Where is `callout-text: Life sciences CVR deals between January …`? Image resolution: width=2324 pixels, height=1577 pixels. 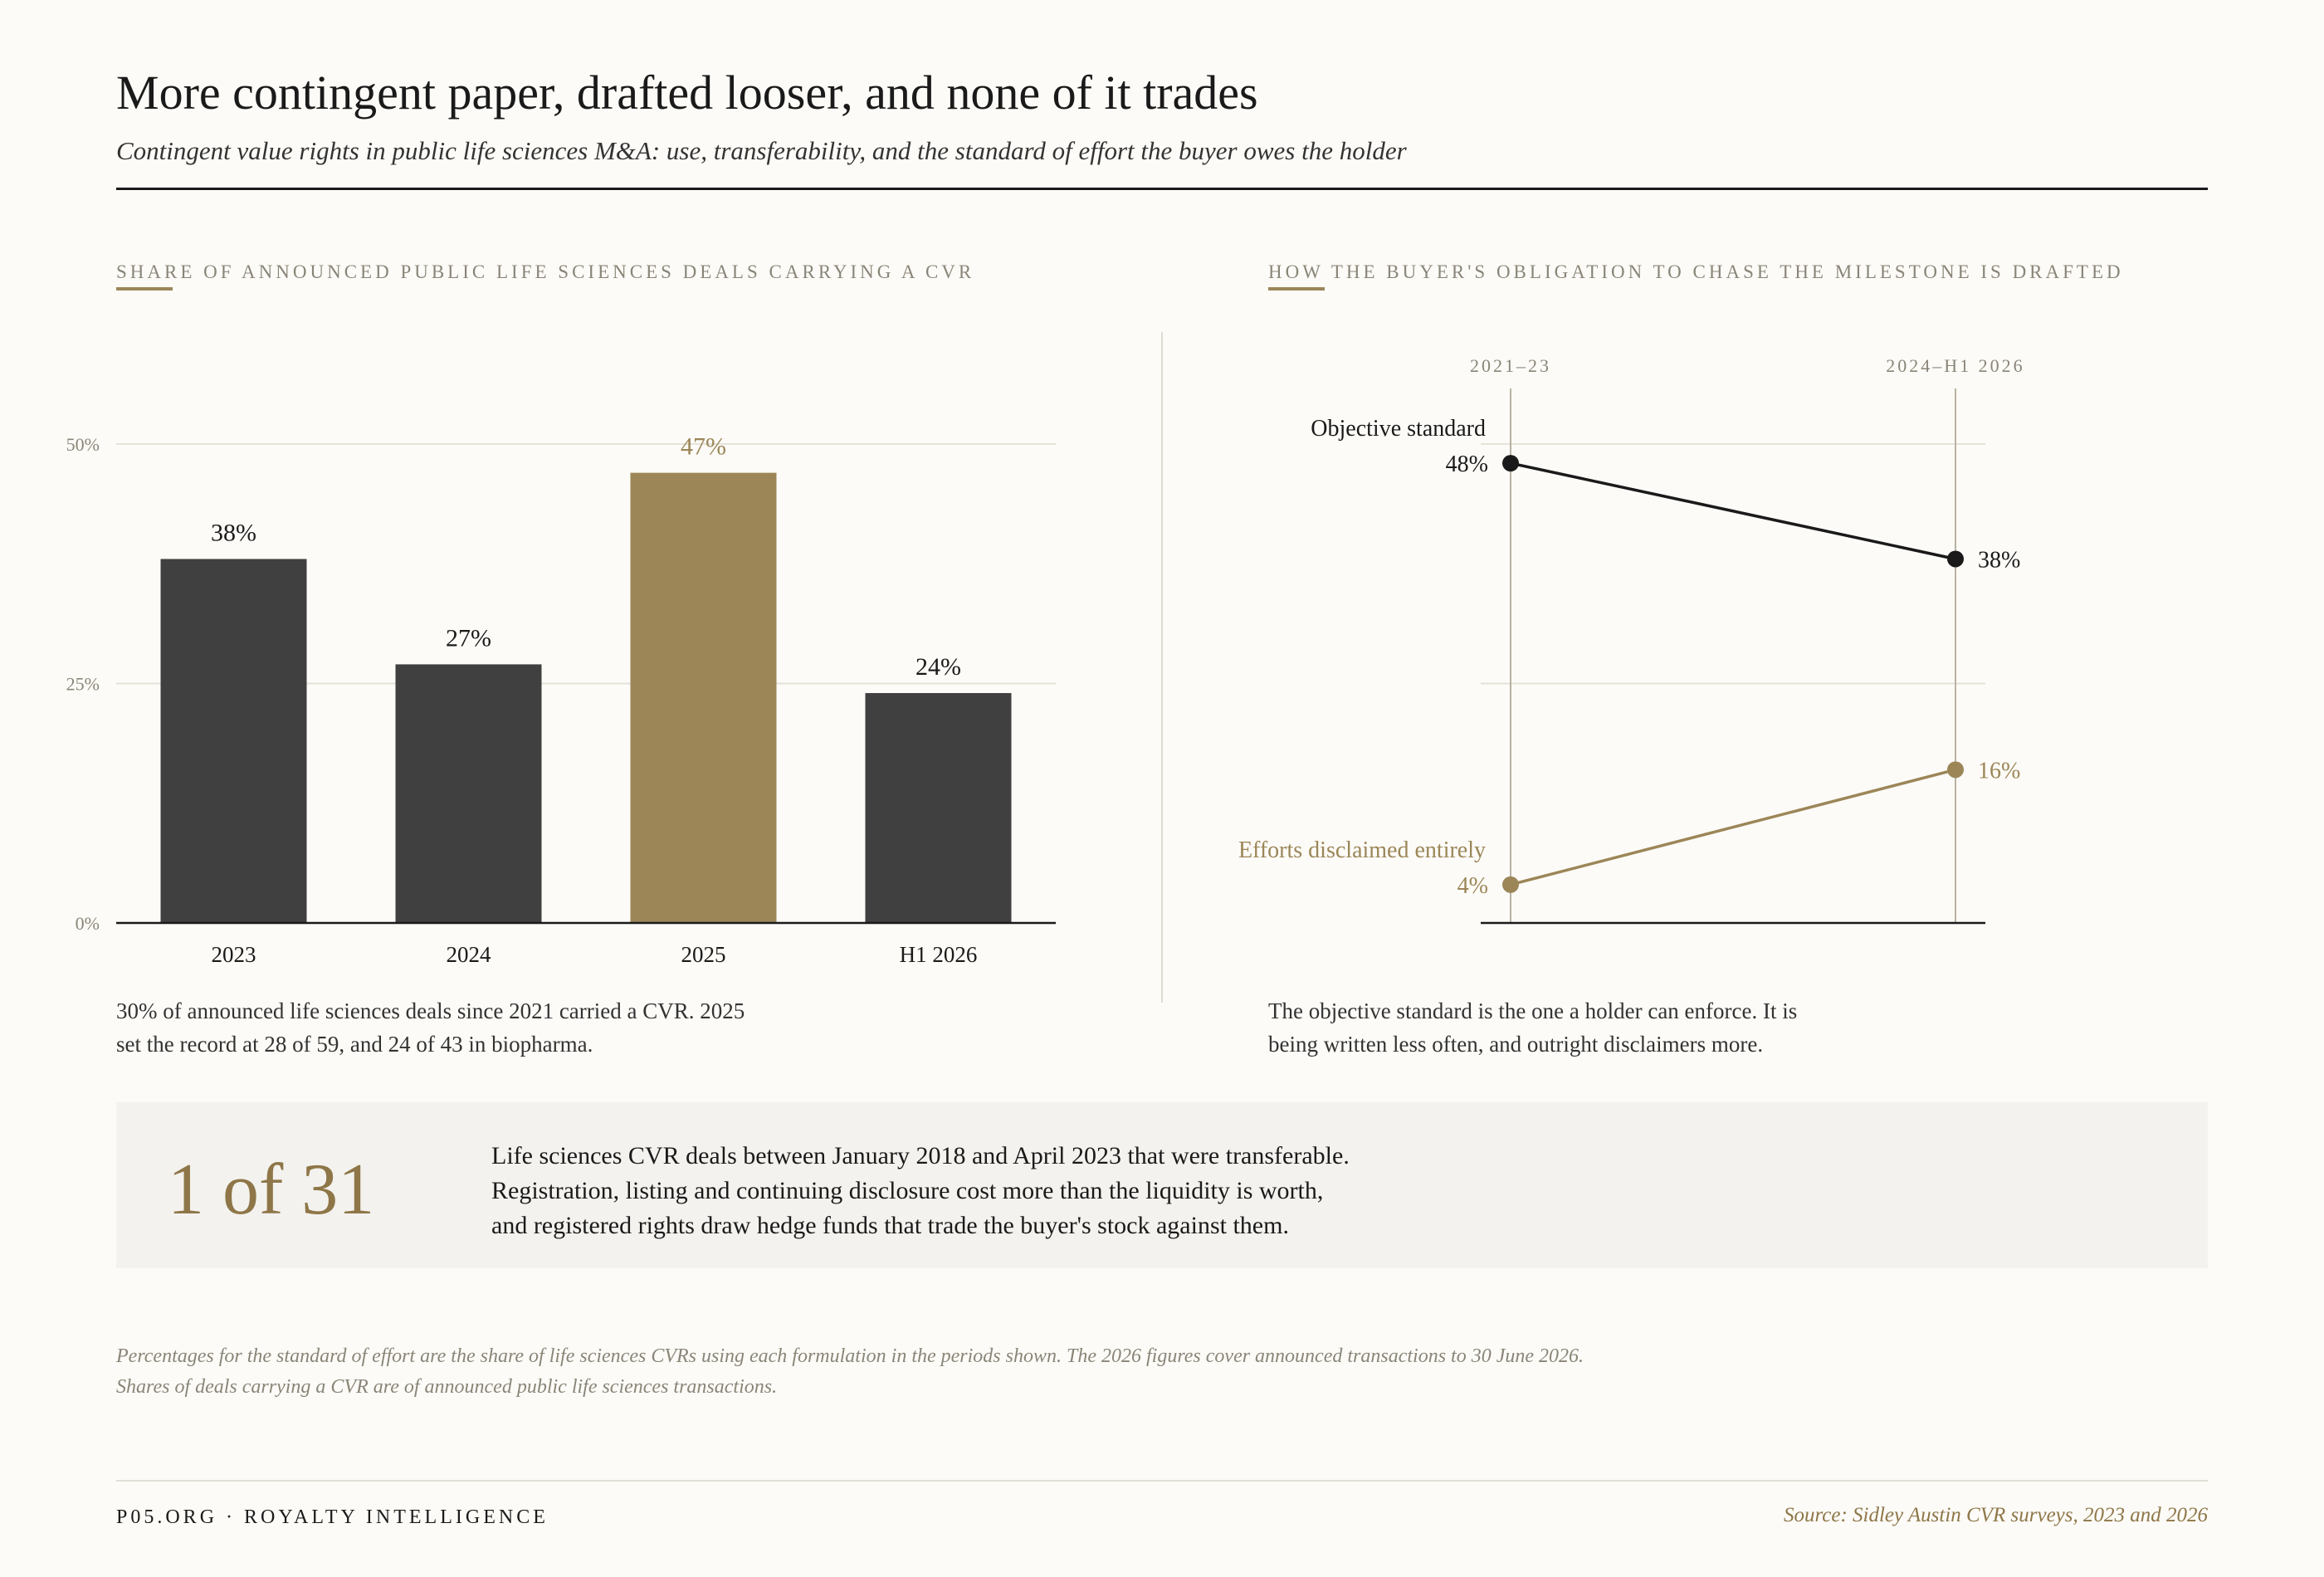 callout-text: Life sciences CVR deals between January … is located at coordinates (920, 1191).